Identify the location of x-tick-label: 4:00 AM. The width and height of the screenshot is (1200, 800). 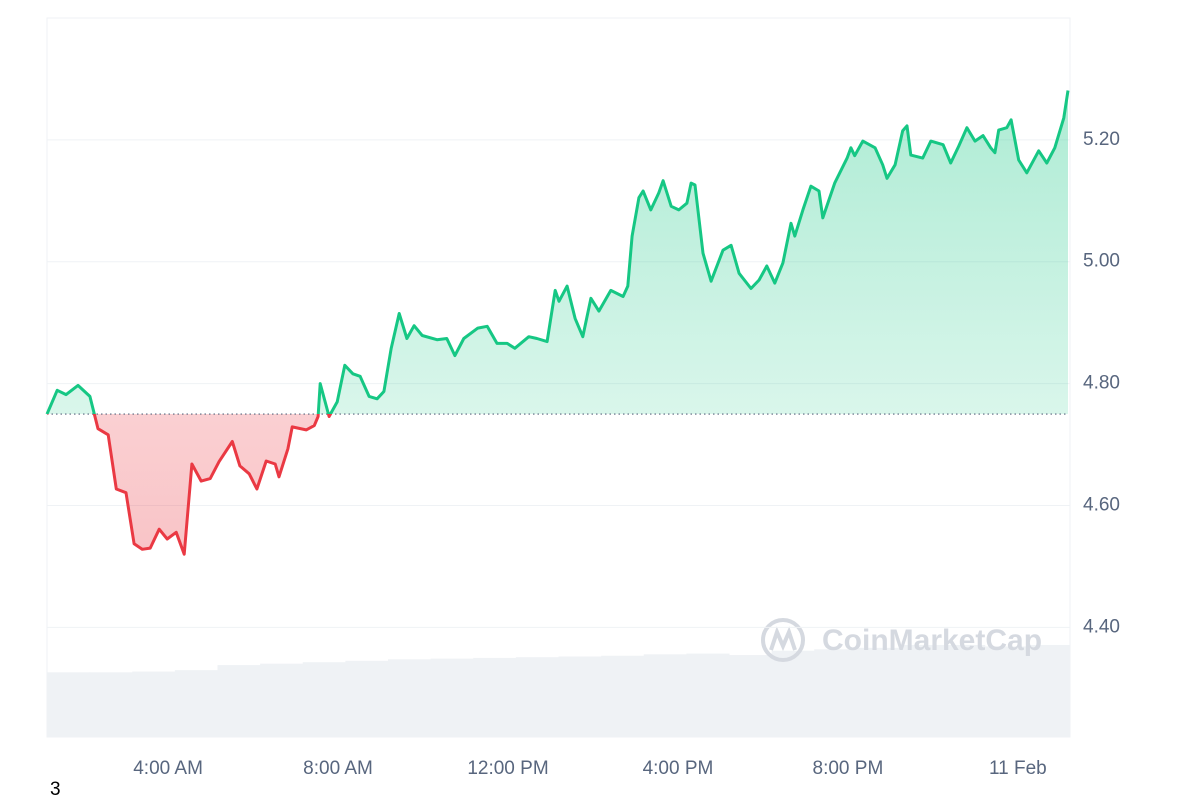
(168, 768).